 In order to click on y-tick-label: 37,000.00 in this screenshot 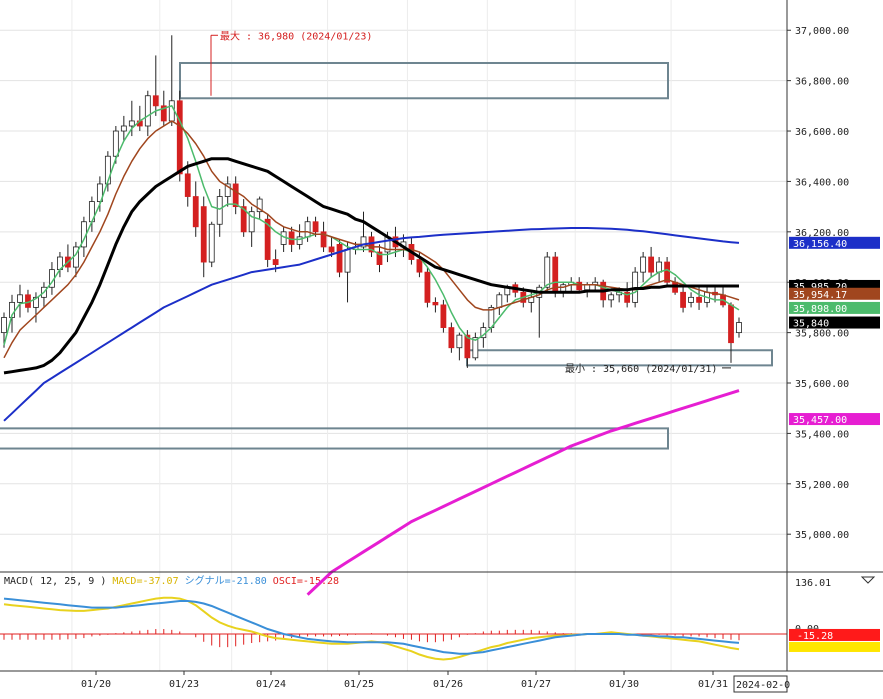, I will do `click(822, 31)`.